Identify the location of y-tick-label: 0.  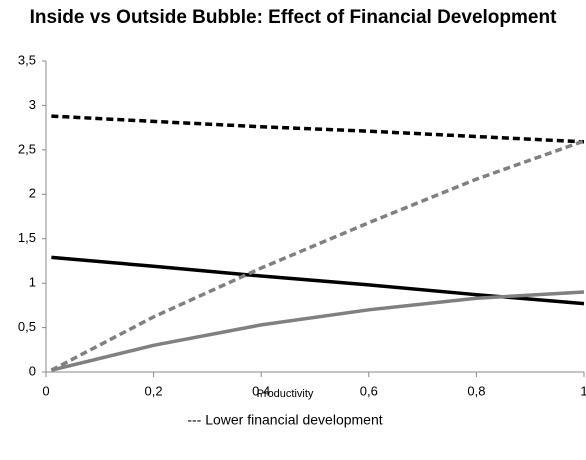
(32, 370).